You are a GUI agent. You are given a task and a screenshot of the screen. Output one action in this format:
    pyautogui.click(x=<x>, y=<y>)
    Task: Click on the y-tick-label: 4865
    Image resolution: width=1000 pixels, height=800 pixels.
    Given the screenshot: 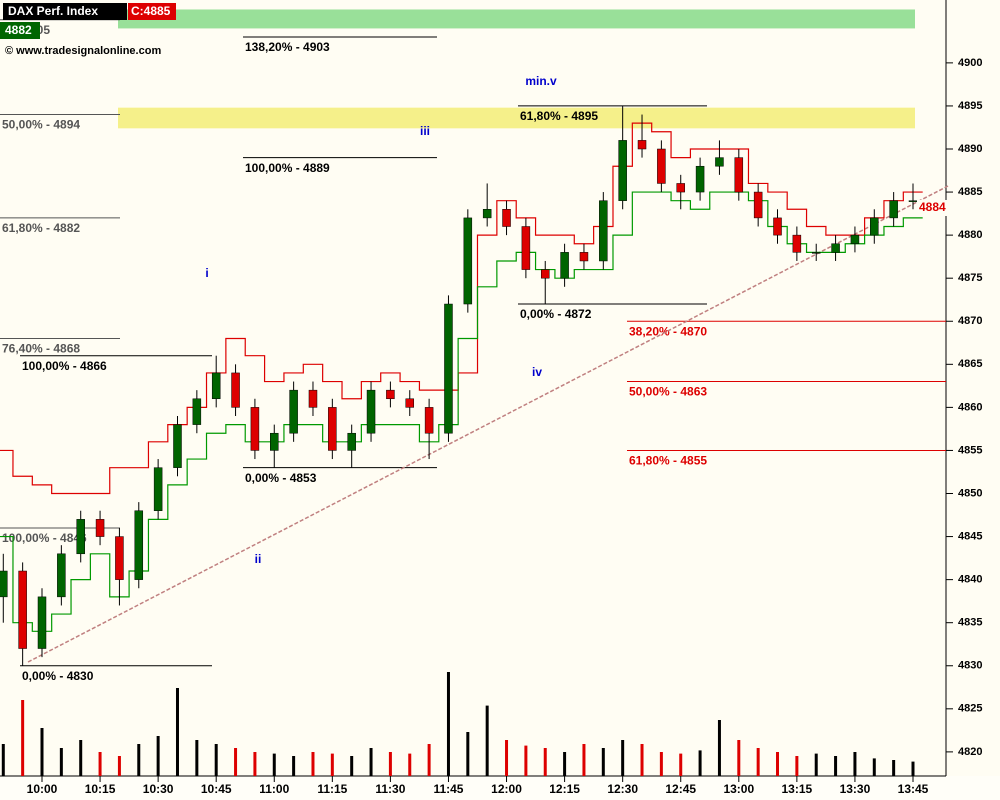 What is the action you would take?
    pyautogui.click(x=970, y=364)
    